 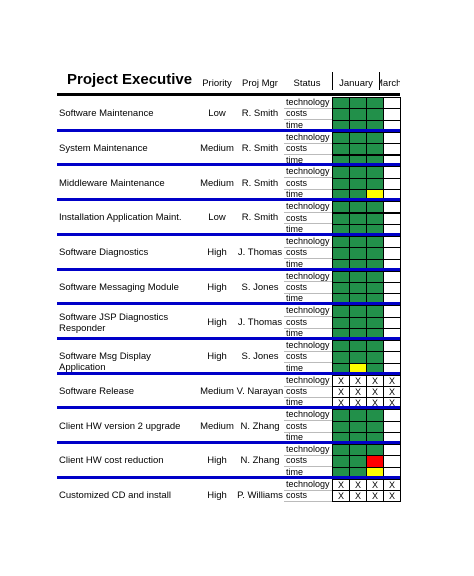 I want to click on project-name: Software Messaging Module, so click(x=119, y=287).